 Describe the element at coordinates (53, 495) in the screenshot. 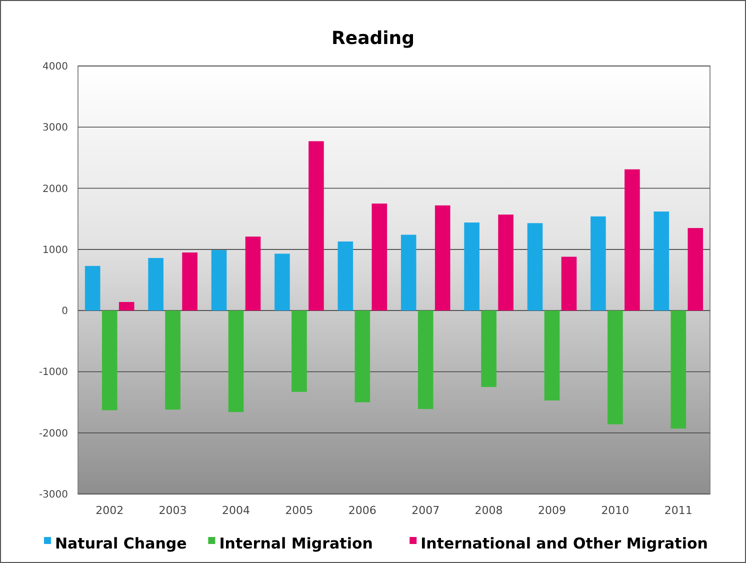

I see `y-tick-label: -3000` at that location.